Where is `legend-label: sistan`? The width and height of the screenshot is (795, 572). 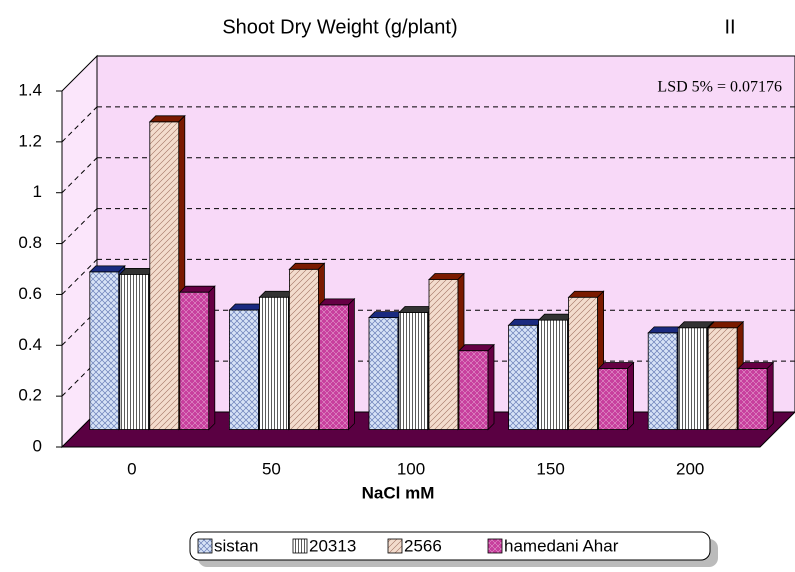
legend-label: sistan is located at coordinates (236, 545).